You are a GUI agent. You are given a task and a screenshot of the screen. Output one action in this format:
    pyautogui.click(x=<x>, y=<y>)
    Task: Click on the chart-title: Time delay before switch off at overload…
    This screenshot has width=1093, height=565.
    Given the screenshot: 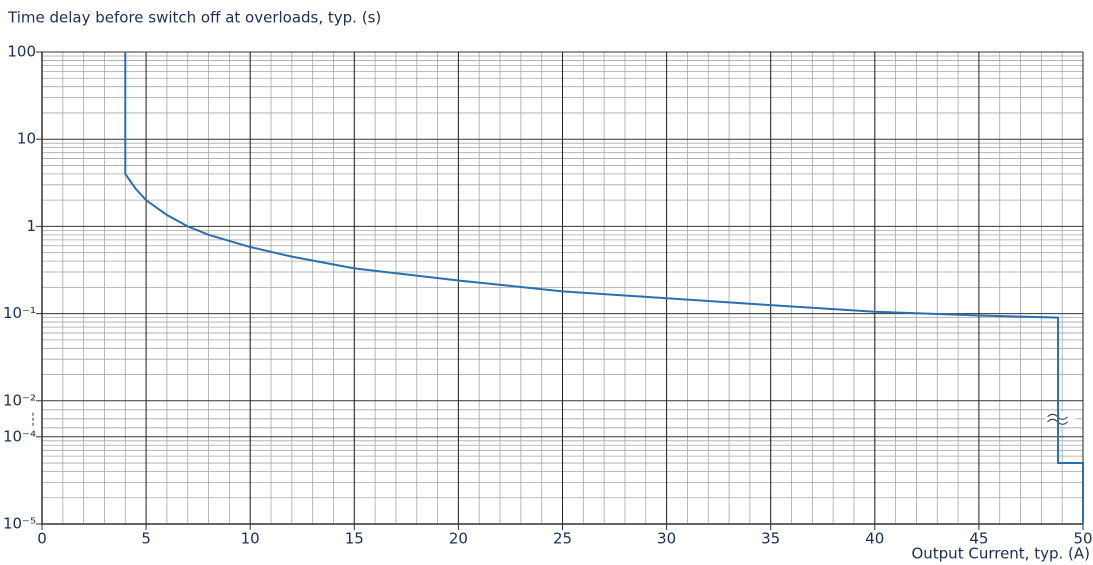 What is the action you would take?
    pyautogui.click(x=194, y=18)
    